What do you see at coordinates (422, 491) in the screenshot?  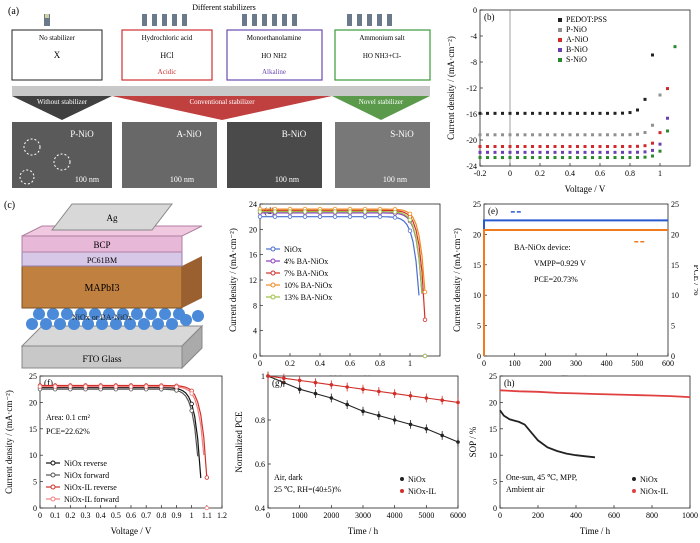 I see `legend-label: NiOx-IL` at bounding box center [422, 491].